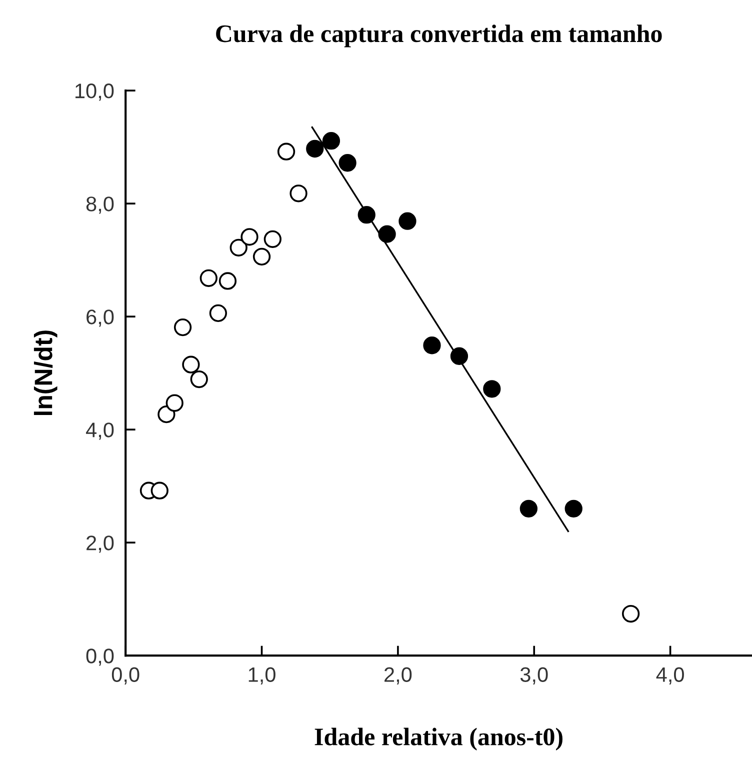  What do you see at coordinates (398, 675) in the screenshot?
I see `x-tick-label: 2,0` at bounding box center [398, 675].